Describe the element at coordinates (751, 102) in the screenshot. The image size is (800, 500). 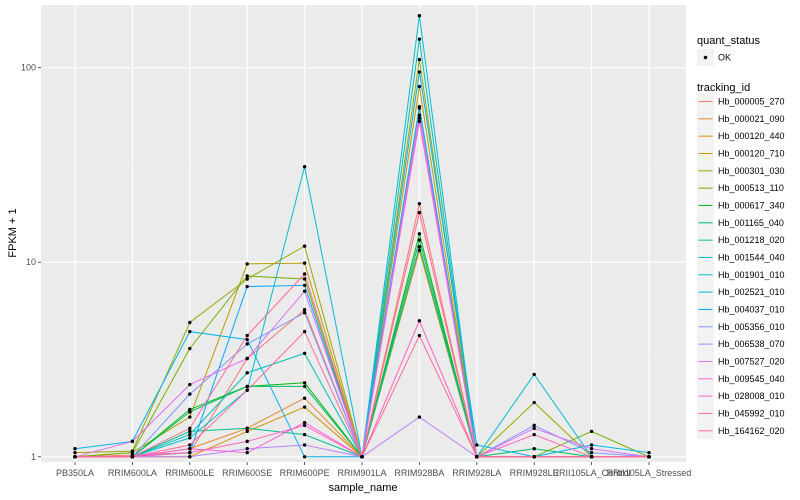
I see `legend-item-label: Hb_000005_270` at that location.